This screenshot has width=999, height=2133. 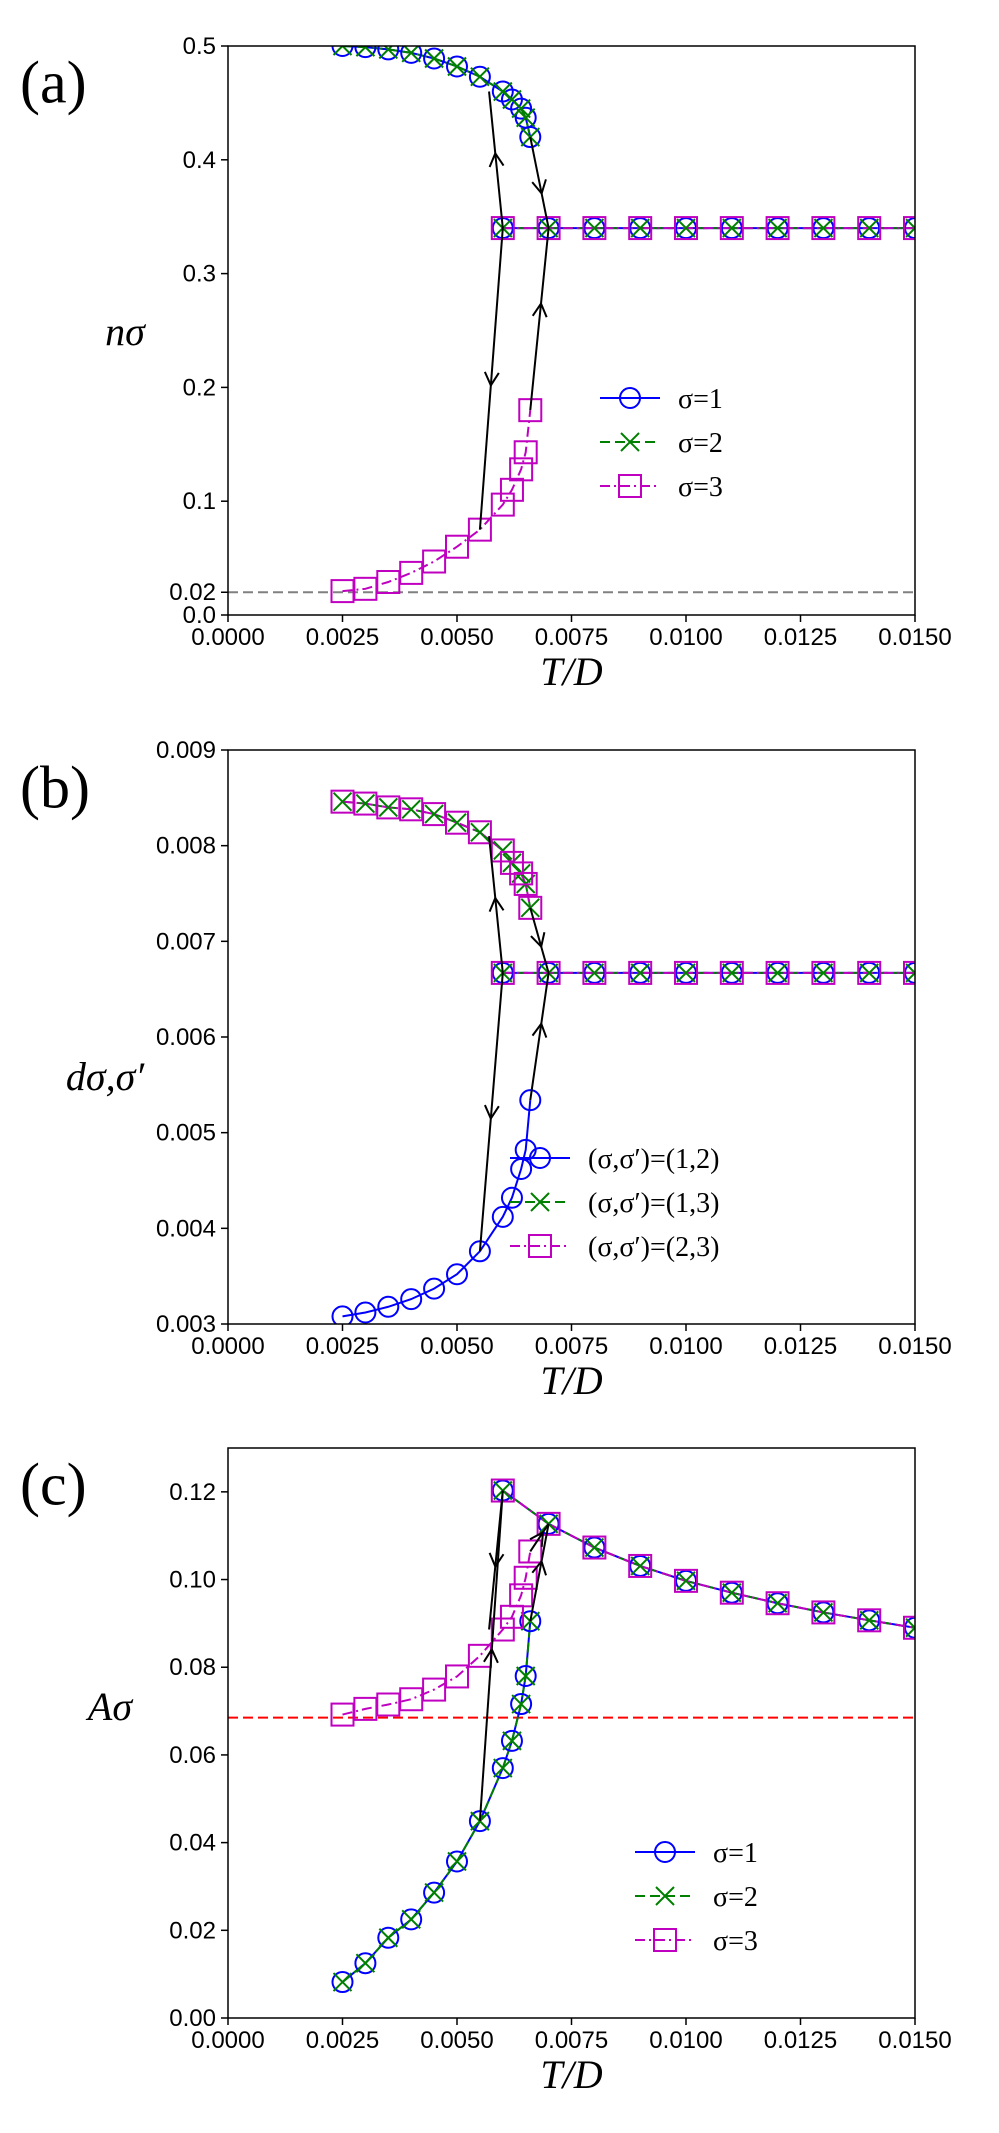 What do you see at coordinates (653, 1159) in the screenshot?
I see `legend-label: (σ,σ′)=(1,2)` at bounding box center [653, 1159].